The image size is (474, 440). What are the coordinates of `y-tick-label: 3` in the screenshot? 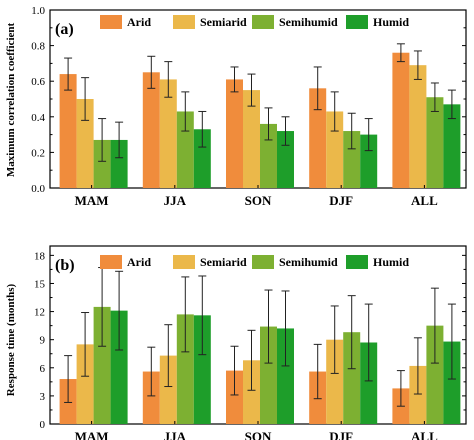 It's located at (43, 397).